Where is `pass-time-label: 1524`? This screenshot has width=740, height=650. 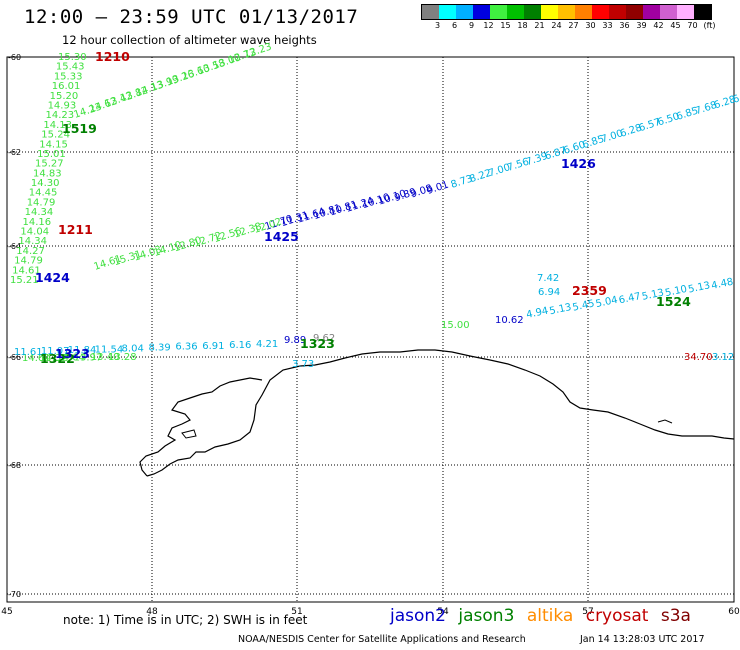 pass-time-label: 1524 is located at coordinates (673, 301).